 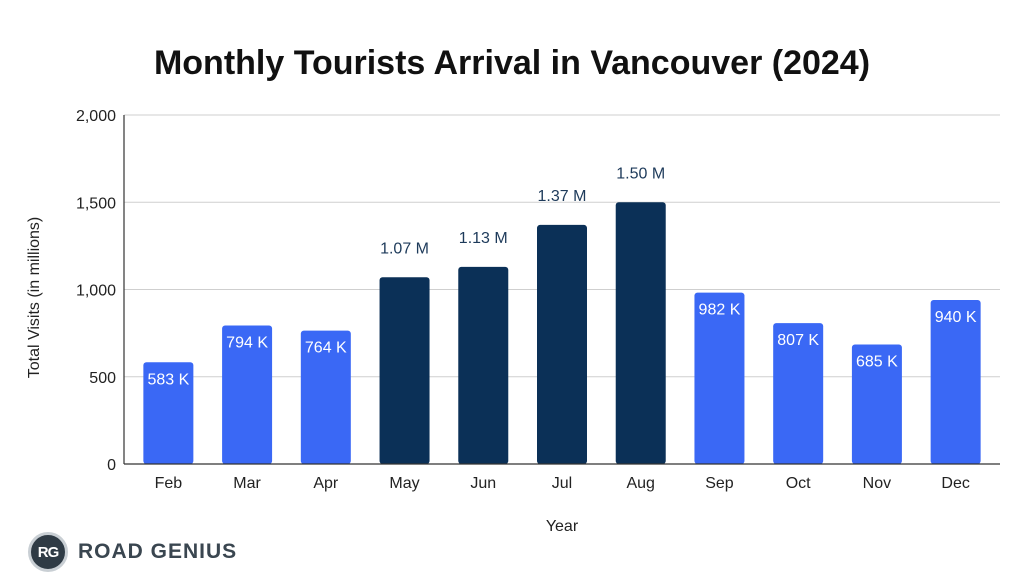 What do you see at coordinates (168, 379) in the screenshot?
I see `data-label: 583 K` at bounding box center [168, 379].